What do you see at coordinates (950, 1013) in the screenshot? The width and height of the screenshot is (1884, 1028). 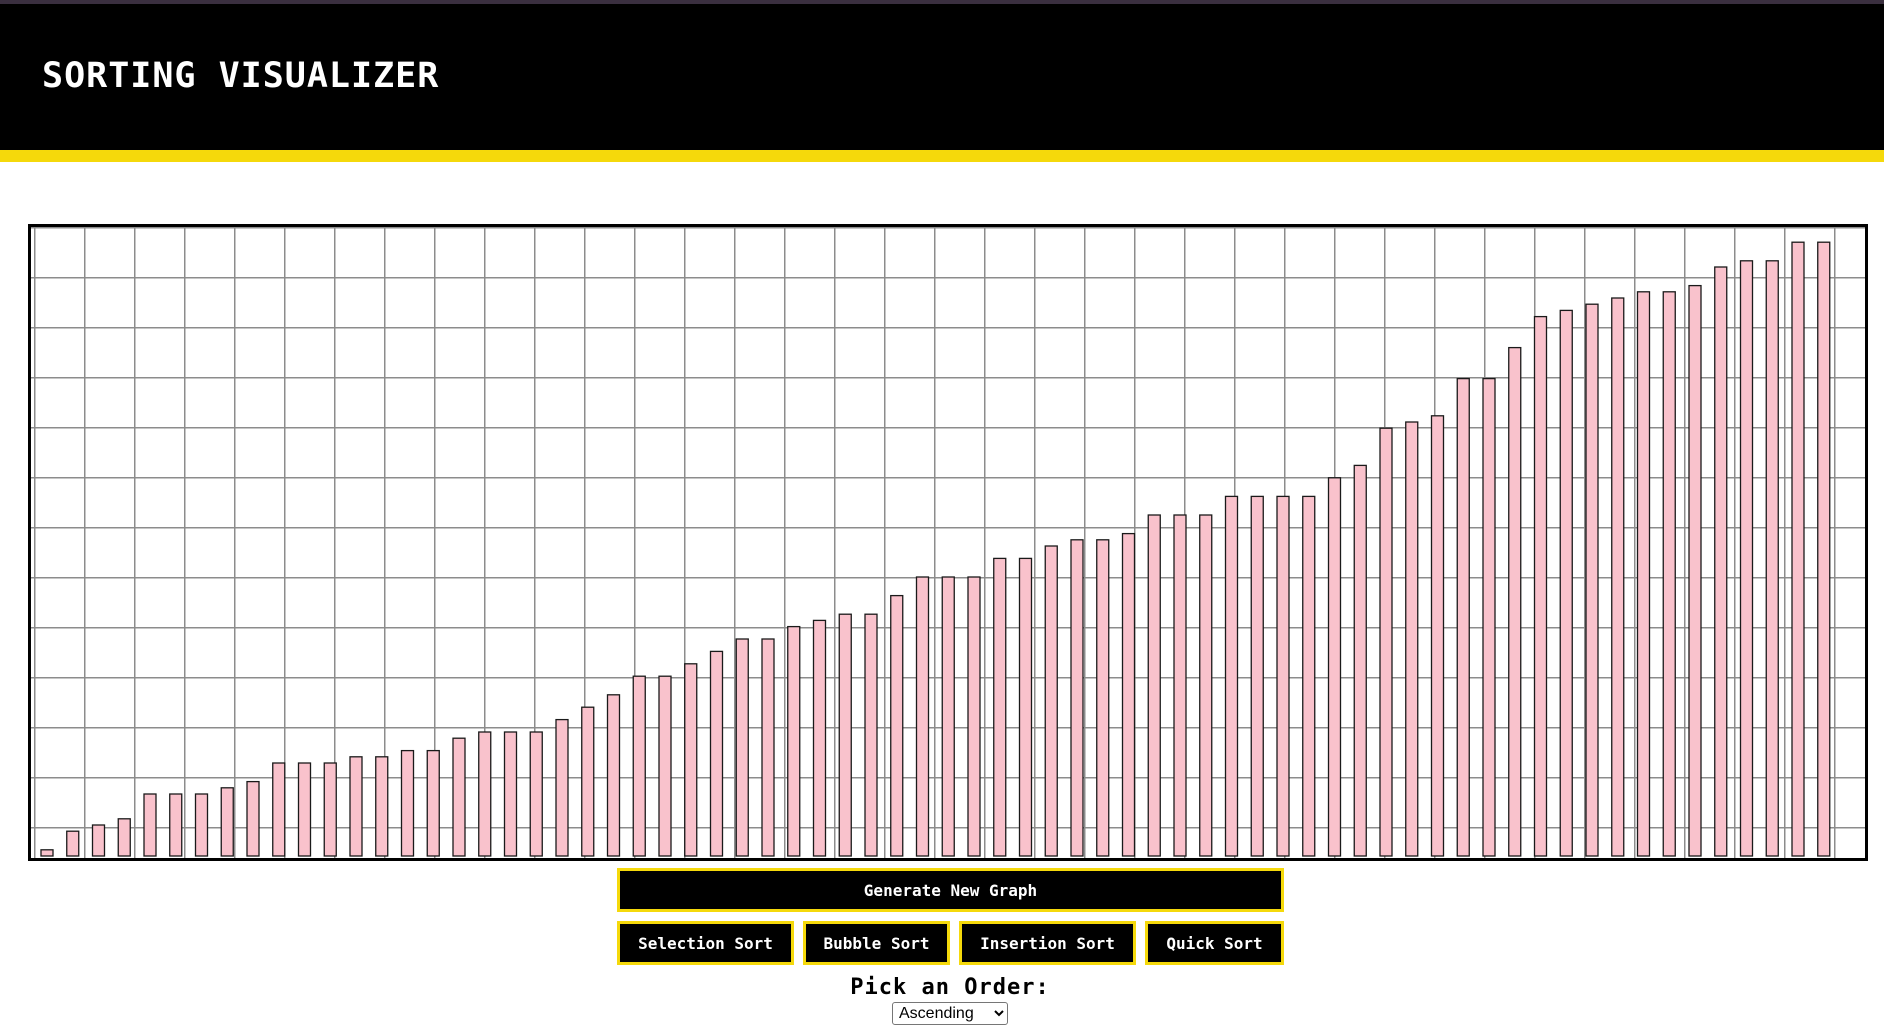 I see `order-select: Ascending` at bounding box center [950, 1013].